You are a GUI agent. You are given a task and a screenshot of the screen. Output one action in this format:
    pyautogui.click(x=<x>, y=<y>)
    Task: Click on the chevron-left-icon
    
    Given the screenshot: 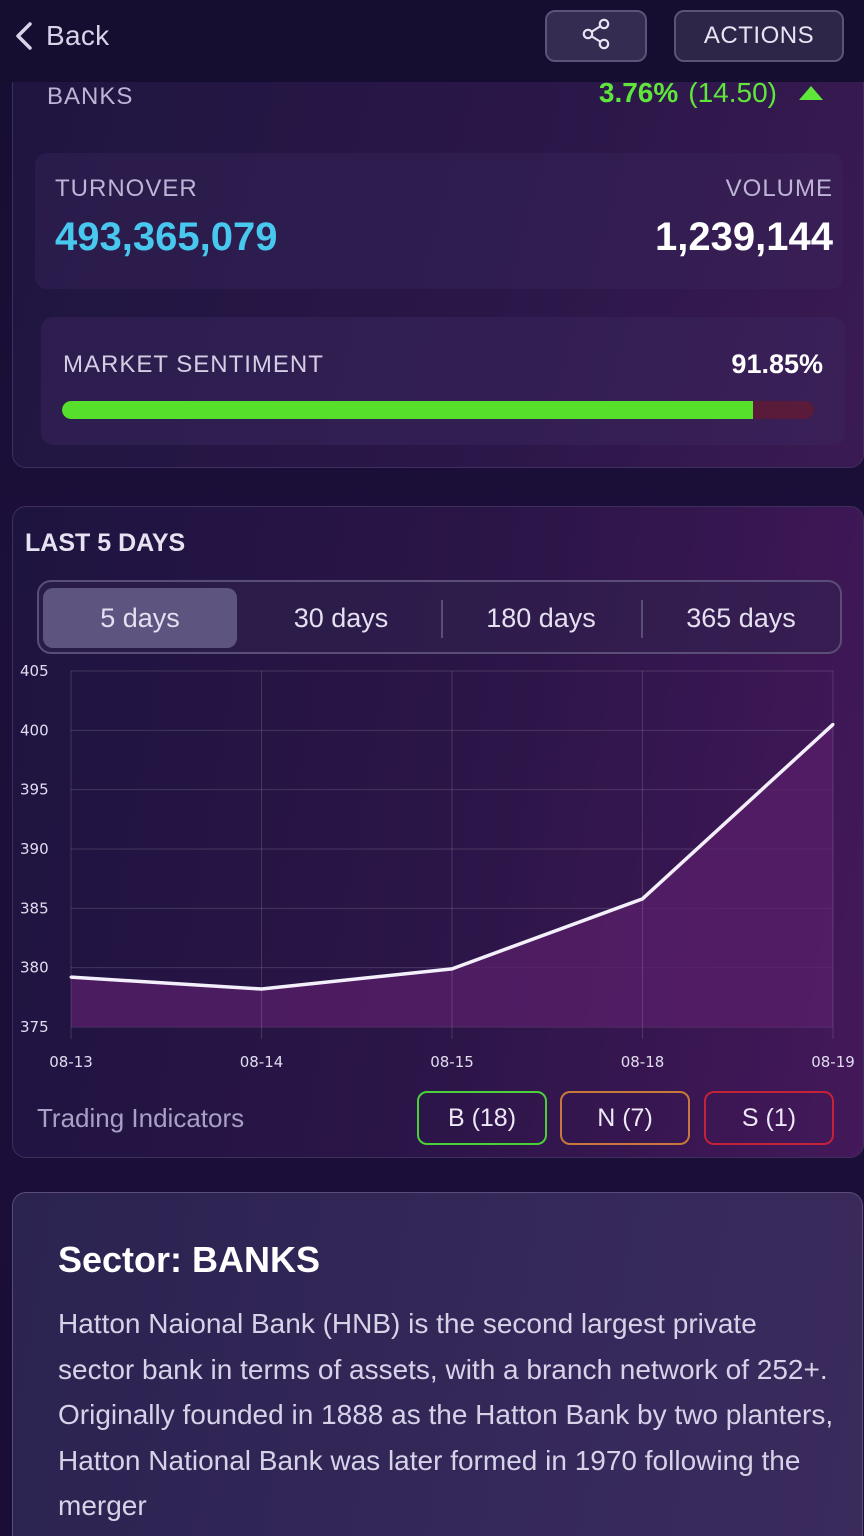 What is the action you would take?
    pyautogui.click(x=24, y=36)
    